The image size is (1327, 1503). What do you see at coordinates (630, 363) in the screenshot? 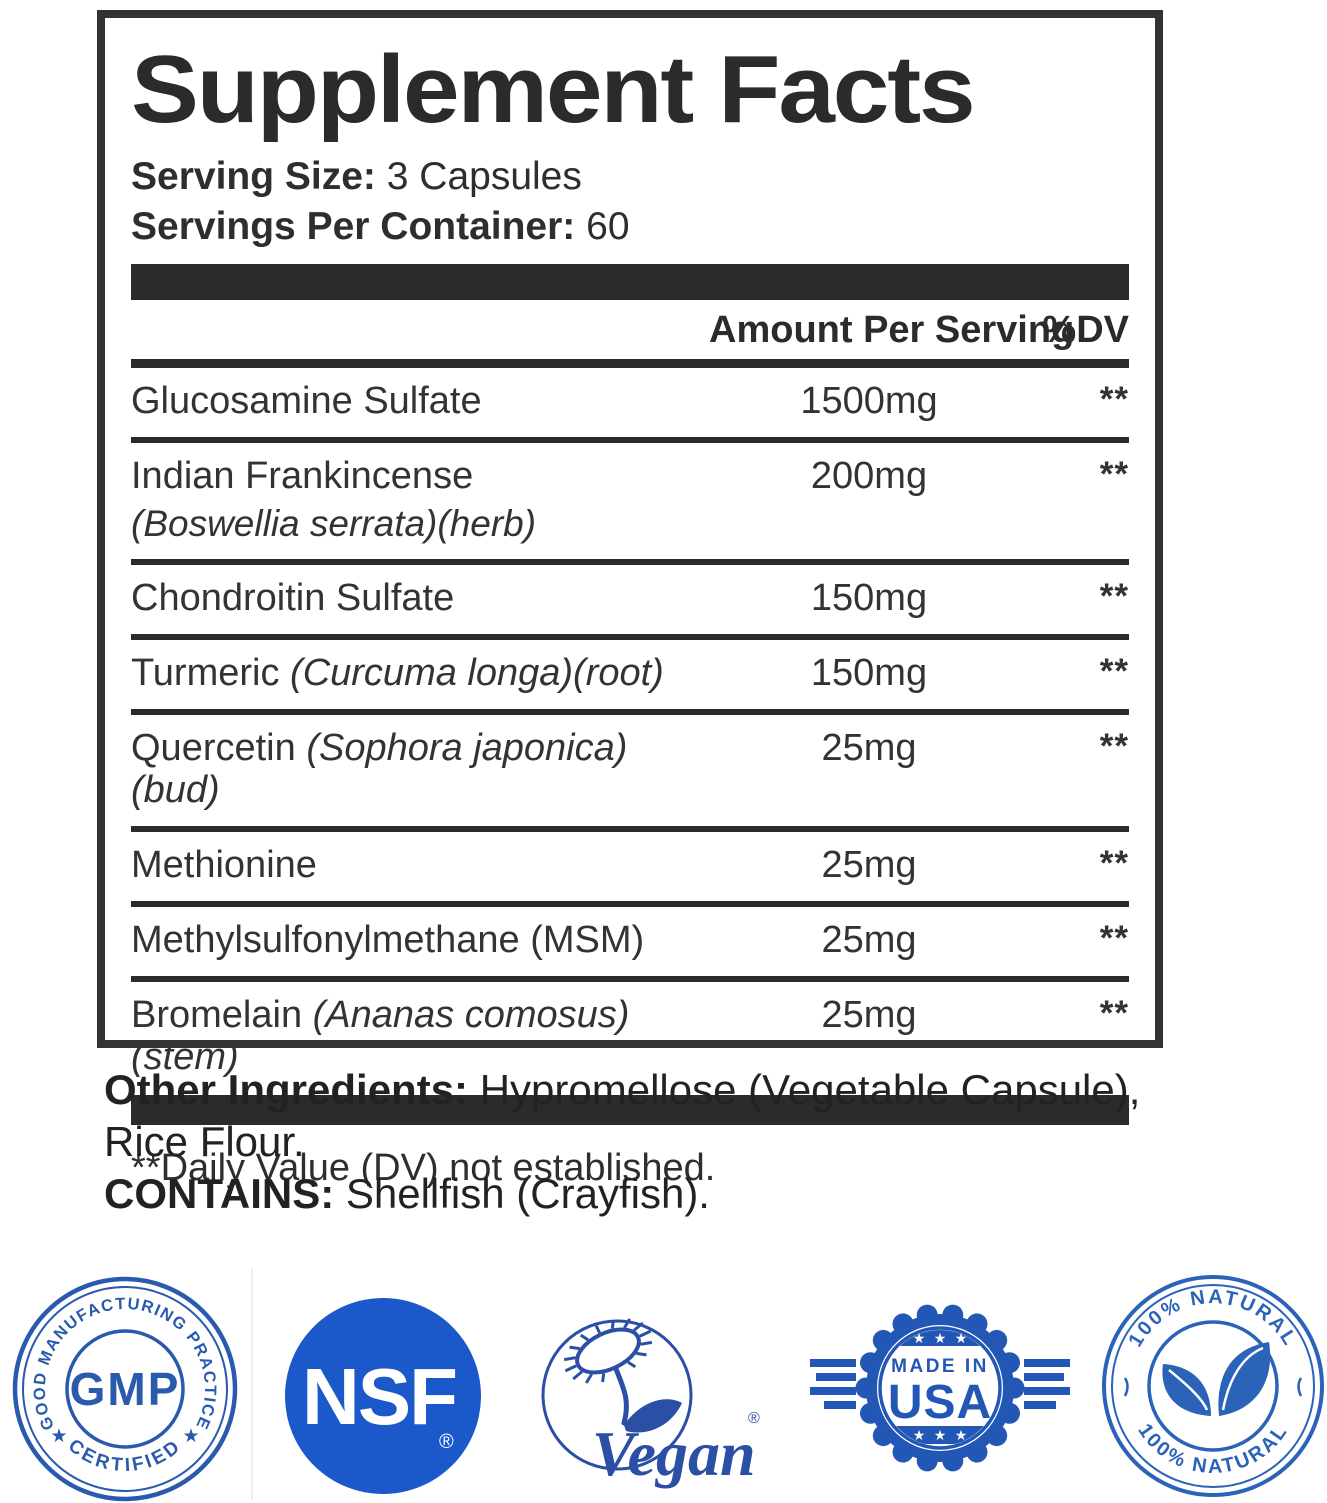
I see `header-divider` at bounding box center [630, 363].